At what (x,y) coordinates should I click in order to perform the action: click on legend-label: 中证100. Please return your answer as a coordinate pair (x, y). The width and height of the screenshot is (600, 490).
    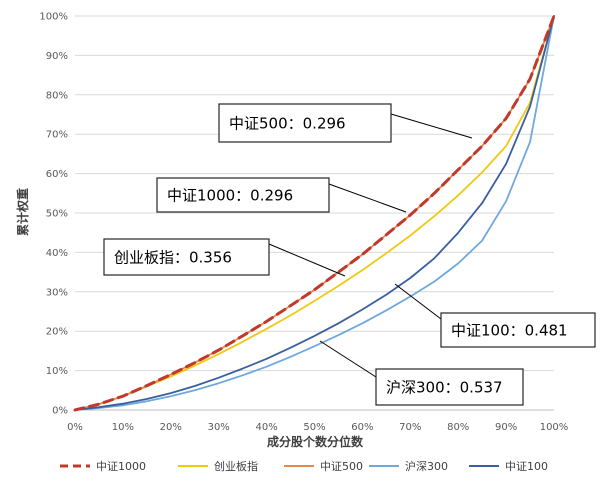
    Looking at the image, I should click on (526, 466).